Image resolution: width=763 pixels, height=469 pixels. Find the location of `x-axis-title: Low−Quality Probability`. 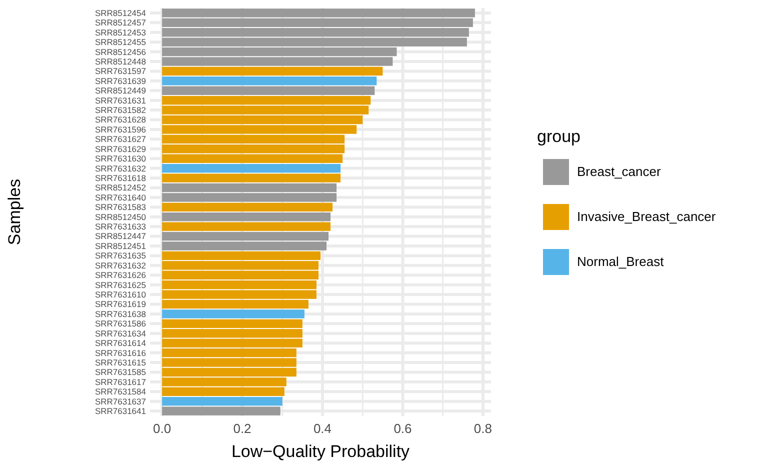

x-axis-title: Low−Quality Probability is located at coordinates (320, 451).